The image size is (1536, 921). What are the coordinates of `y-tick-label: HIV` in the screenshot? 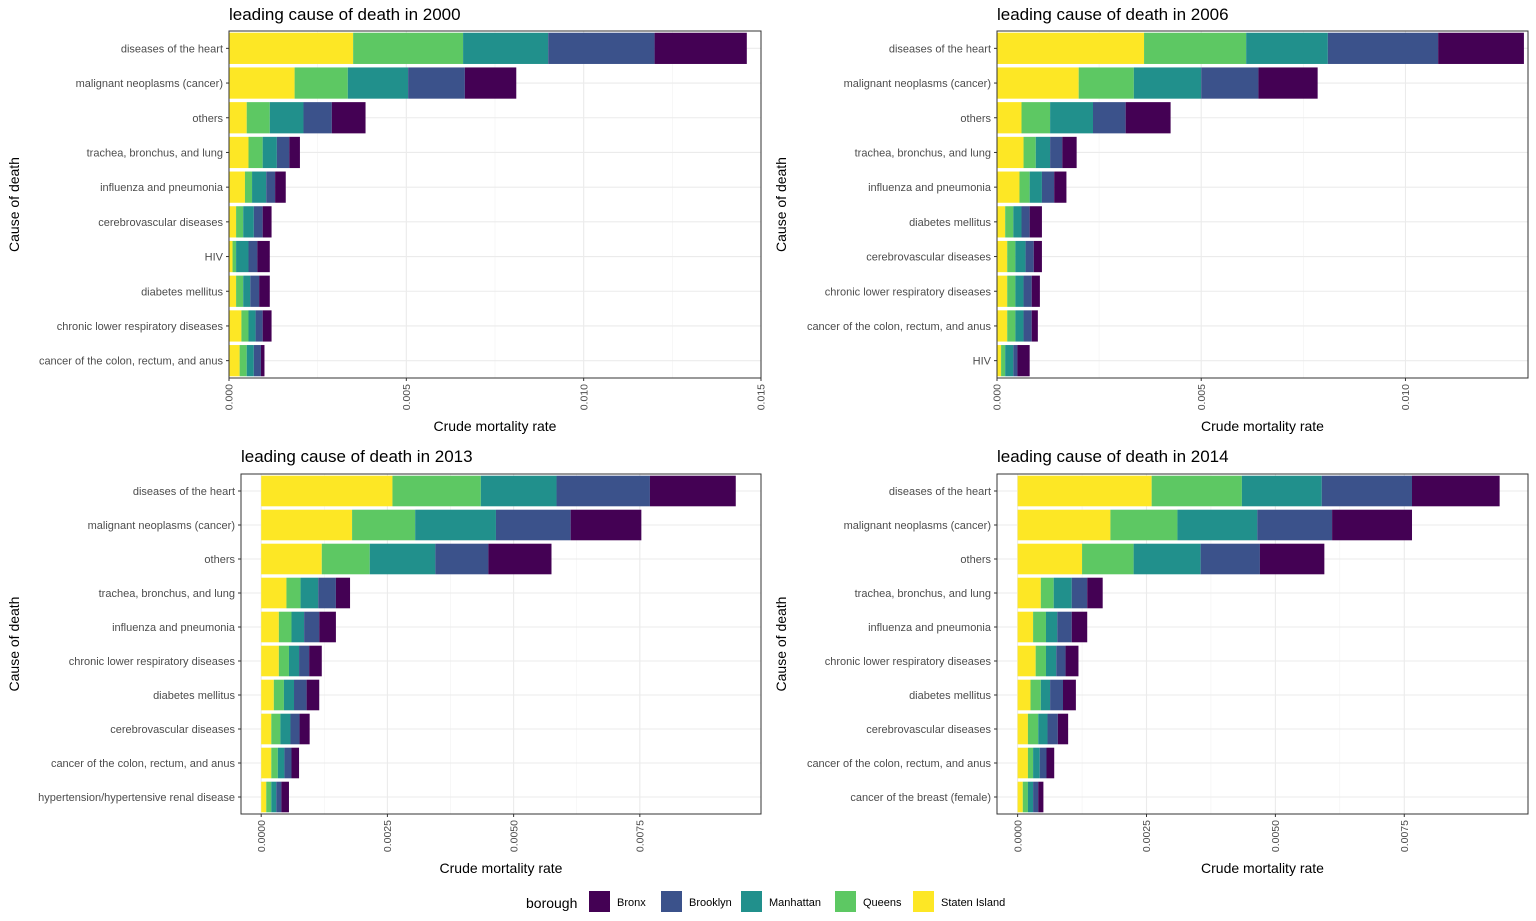 It's located at (982, 362).